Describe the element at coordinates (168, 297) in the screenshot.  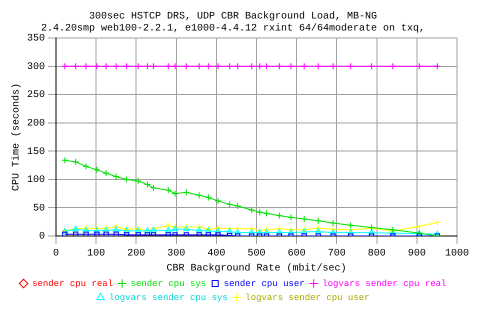
I see `legend-label: logvars sender cpu sys` at that location.